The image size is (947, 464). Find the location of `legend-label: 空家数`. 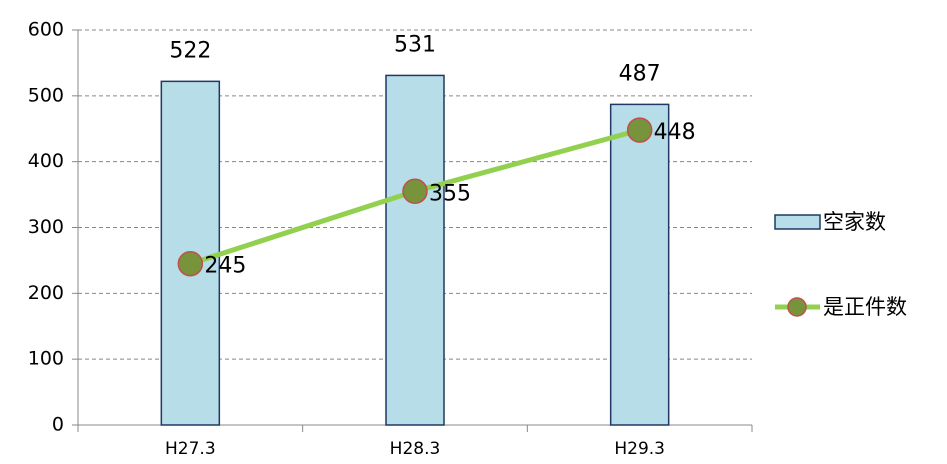

legend-label: 空家数 is located at coordinates (854, 222).